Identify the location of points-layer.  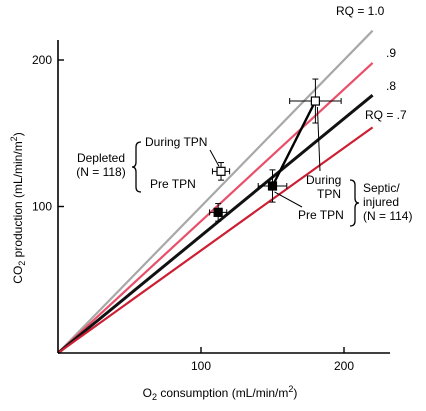
(275, 150).